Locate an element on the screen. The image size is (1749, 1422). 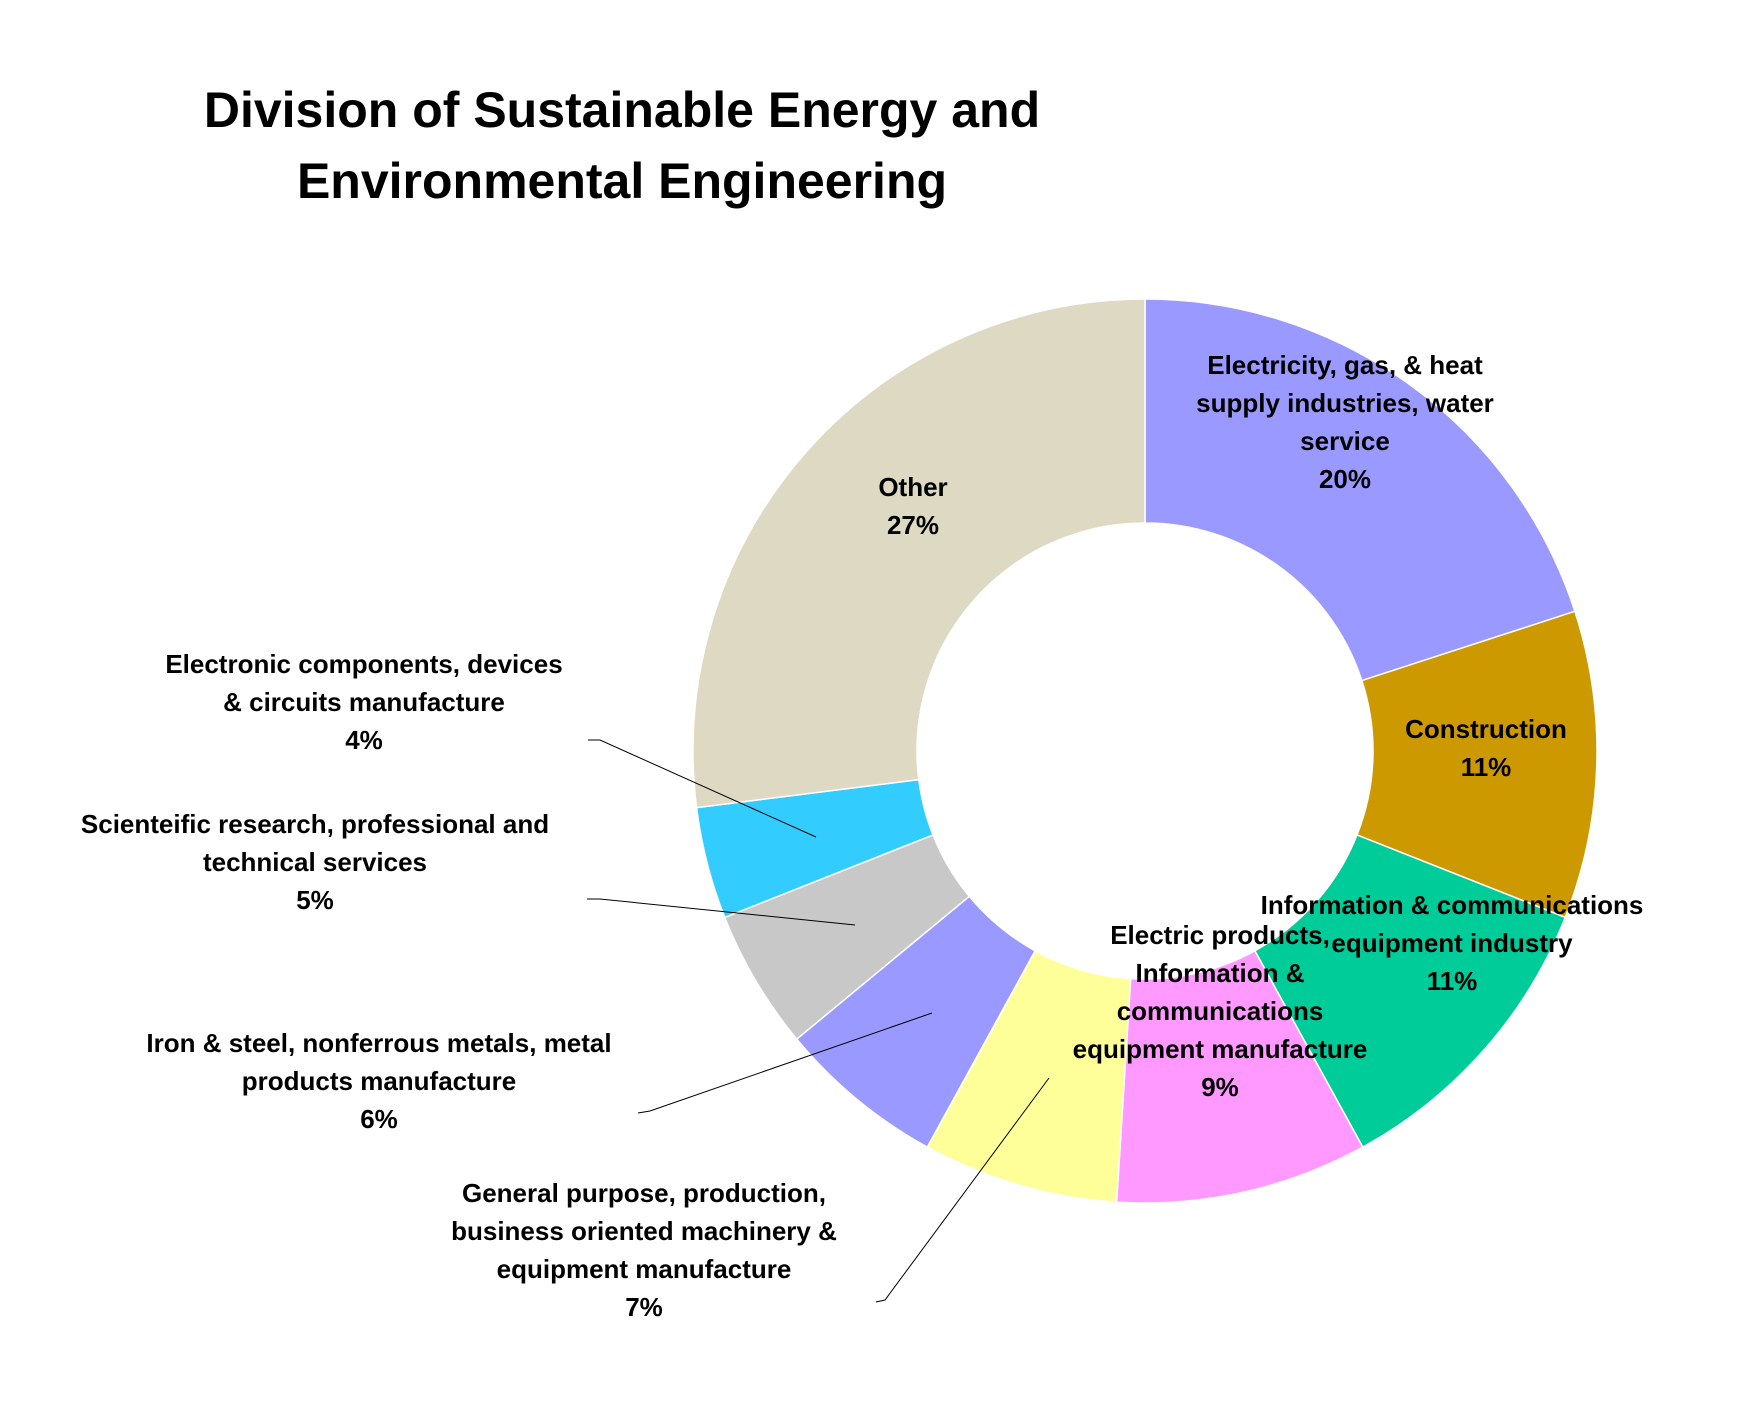
data-label-category: Electronic components, devices is located at coordinates (363, 664).